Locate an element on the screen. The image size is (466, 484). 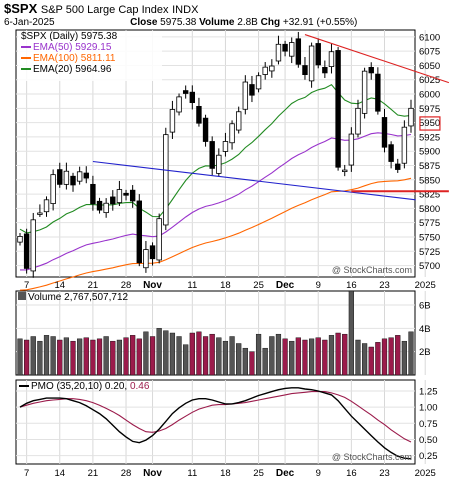
pmo-y-tick-label: 0.25 is located at coordinates (428, 456).